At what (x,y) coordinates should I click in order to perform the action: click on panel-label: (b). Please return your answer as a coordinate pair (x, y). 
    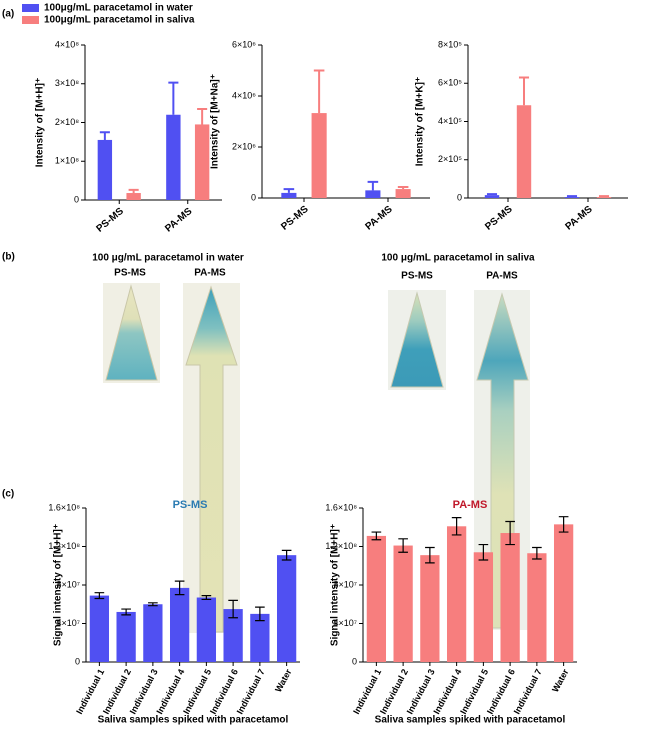
    Looking at the image, I should click on (8, 257).